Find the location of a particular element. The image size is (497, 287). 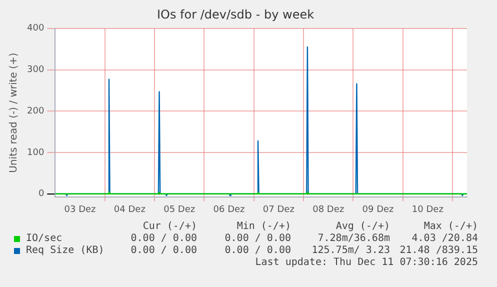

x-tick-label: 03 Dez is located at coordinates (80, 209).